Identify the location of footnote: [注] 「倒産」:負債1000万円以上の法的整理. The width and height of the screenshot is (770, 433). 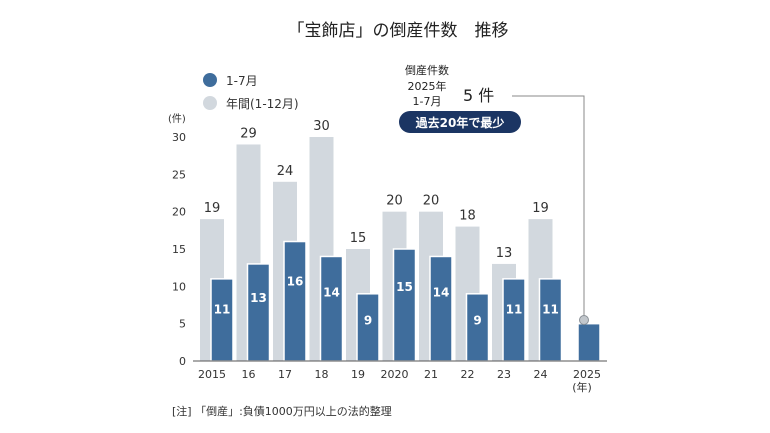
(282, 411).